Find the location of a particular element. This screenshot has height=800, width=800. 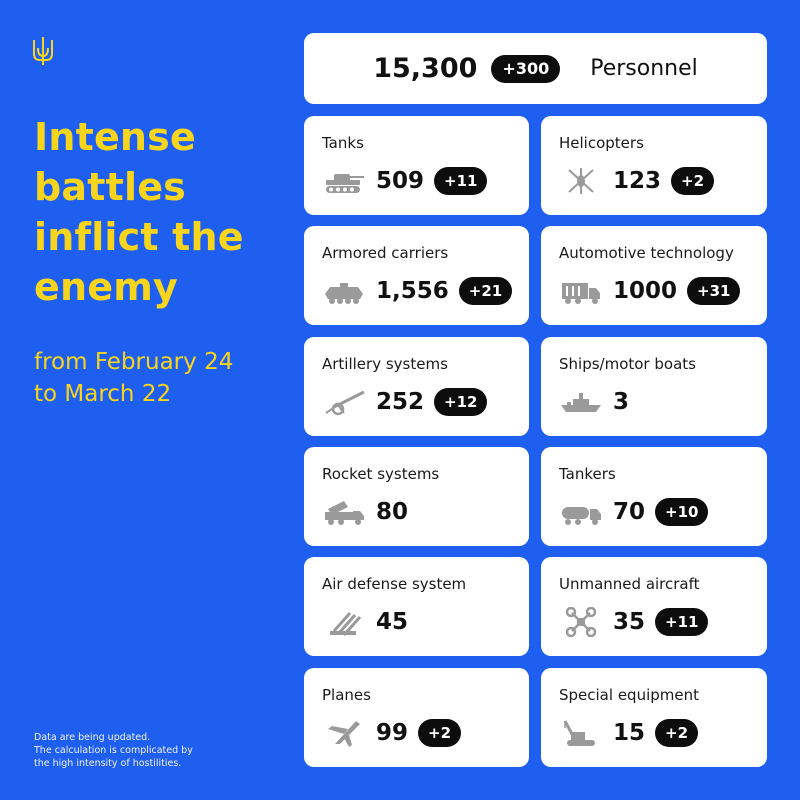

card-special-equipment: Special equipment 15 +2 is located at coordinates (654, 717).